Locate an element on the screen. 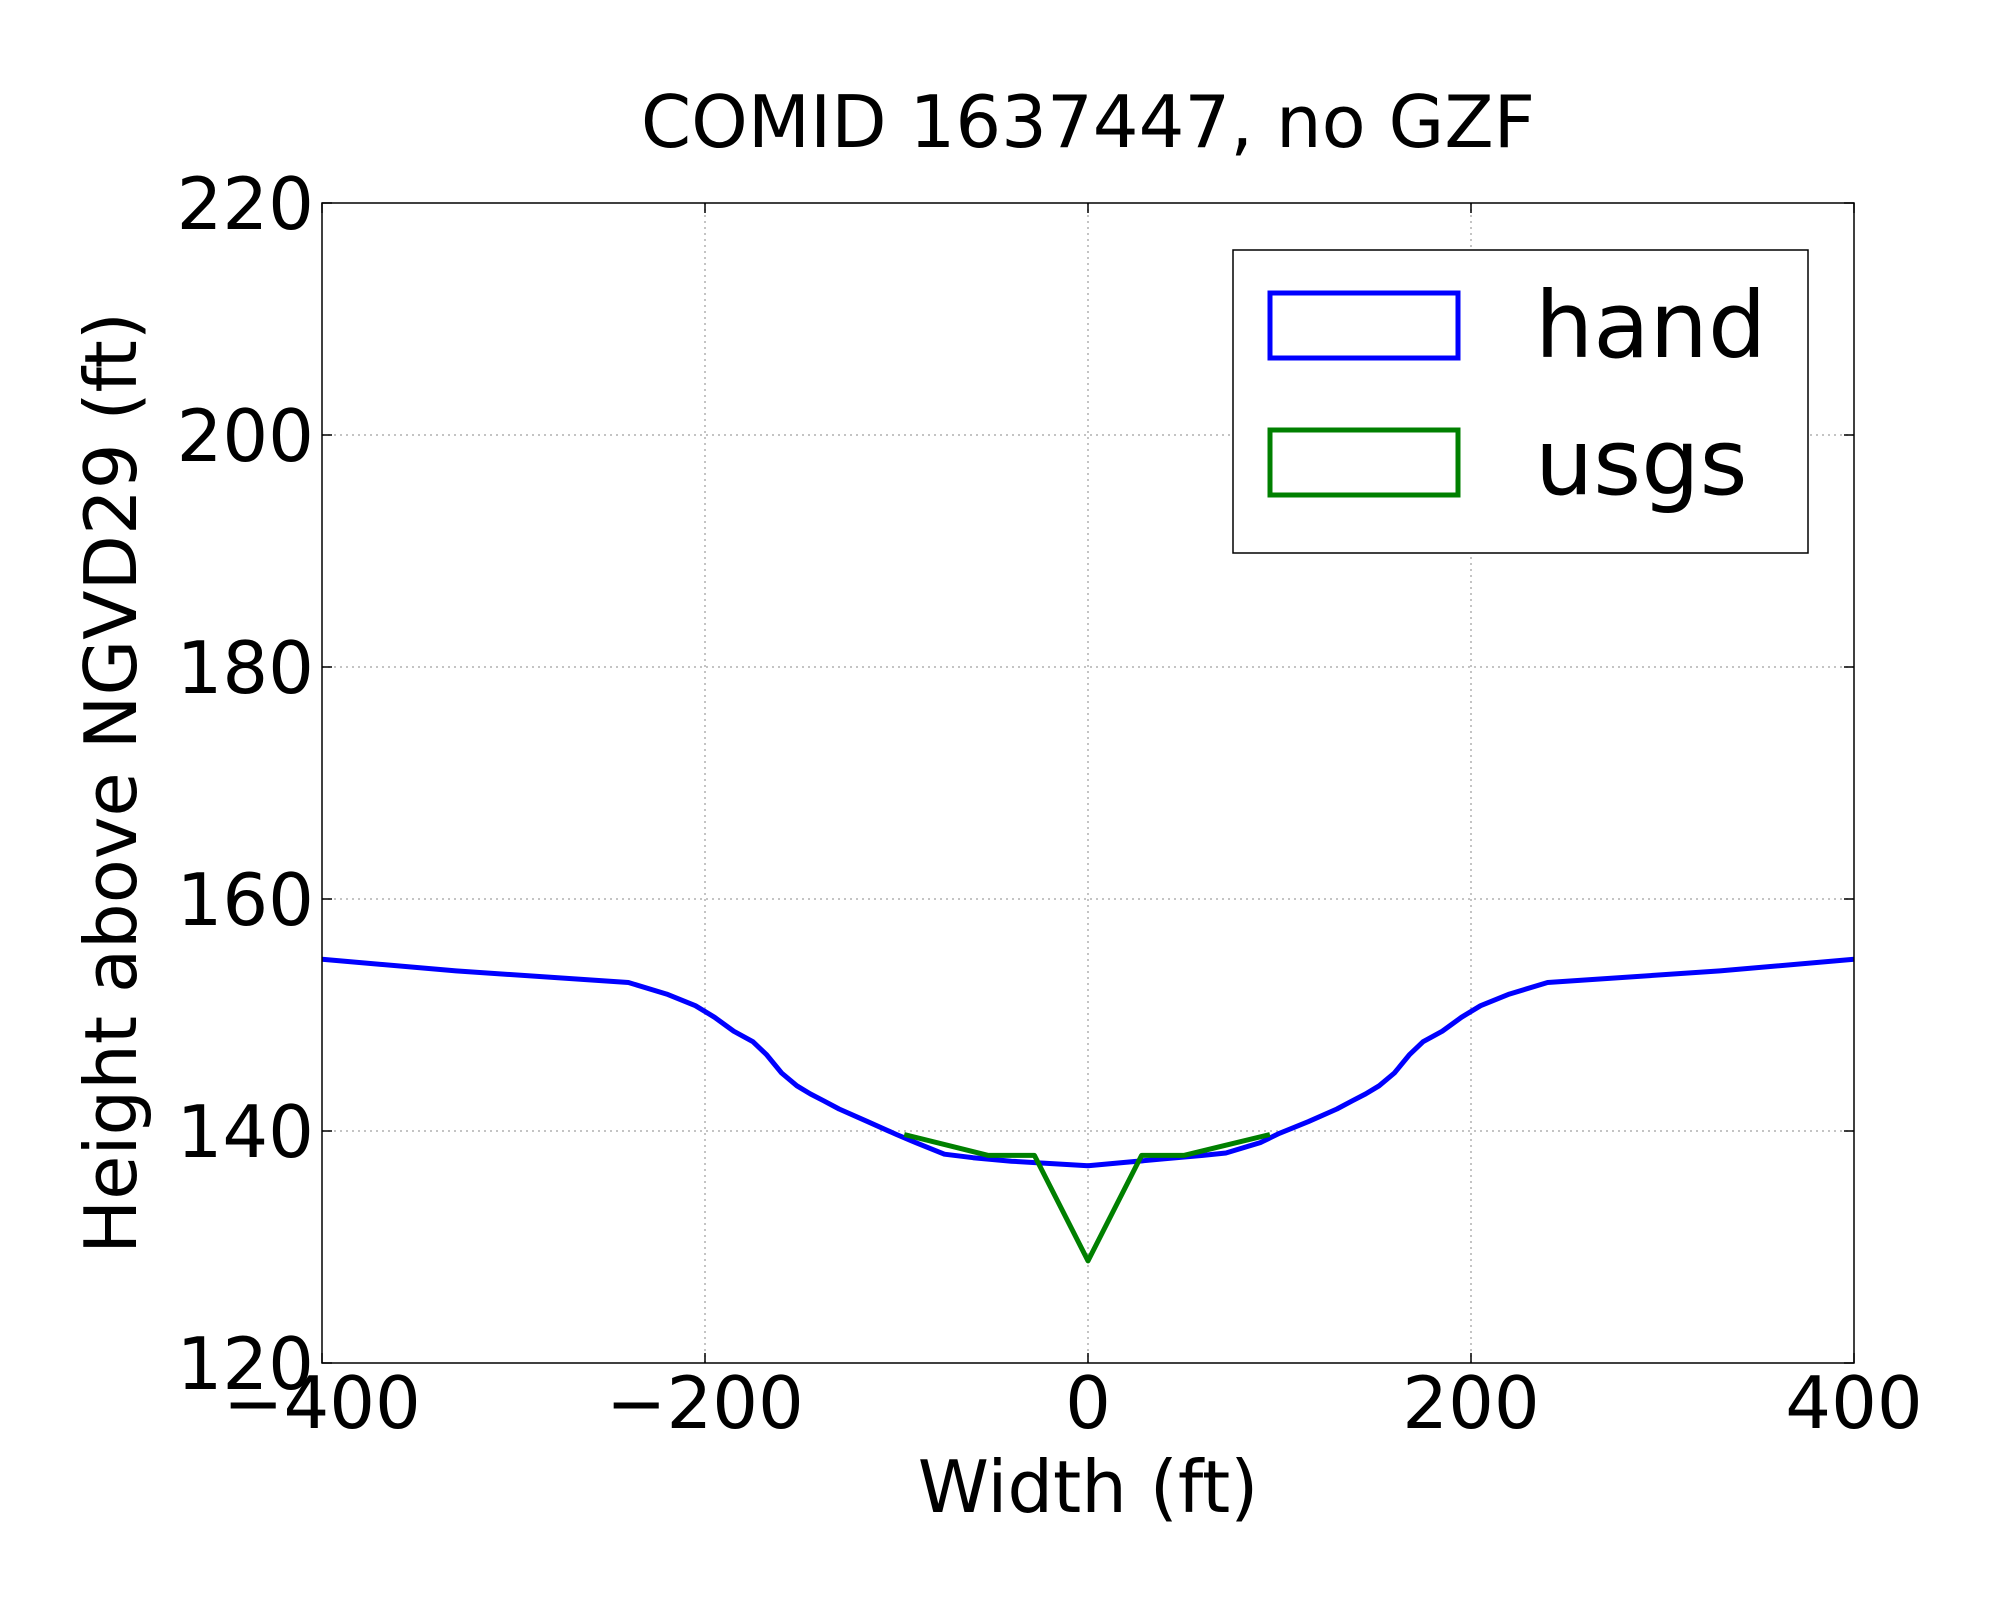 This screenshot has width=2000, height=1600. legend-label-usgs: usgs is located at coordinates (1641, 462).